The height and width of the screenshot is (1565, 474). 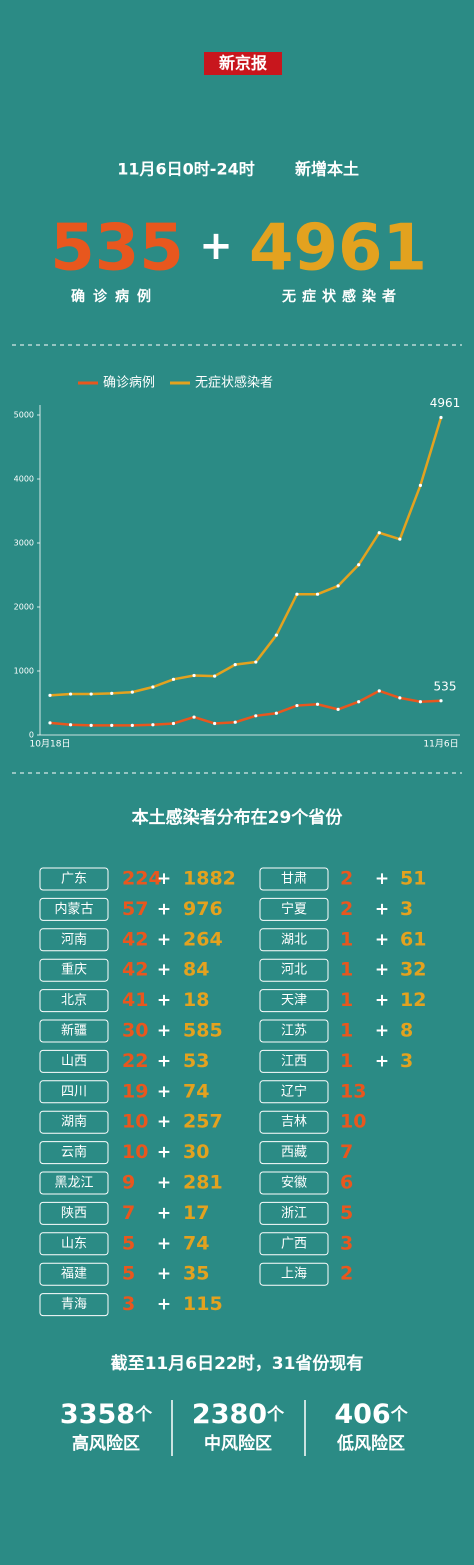 I want to click on confirmed-total: 535, so click(x=117, y=249).